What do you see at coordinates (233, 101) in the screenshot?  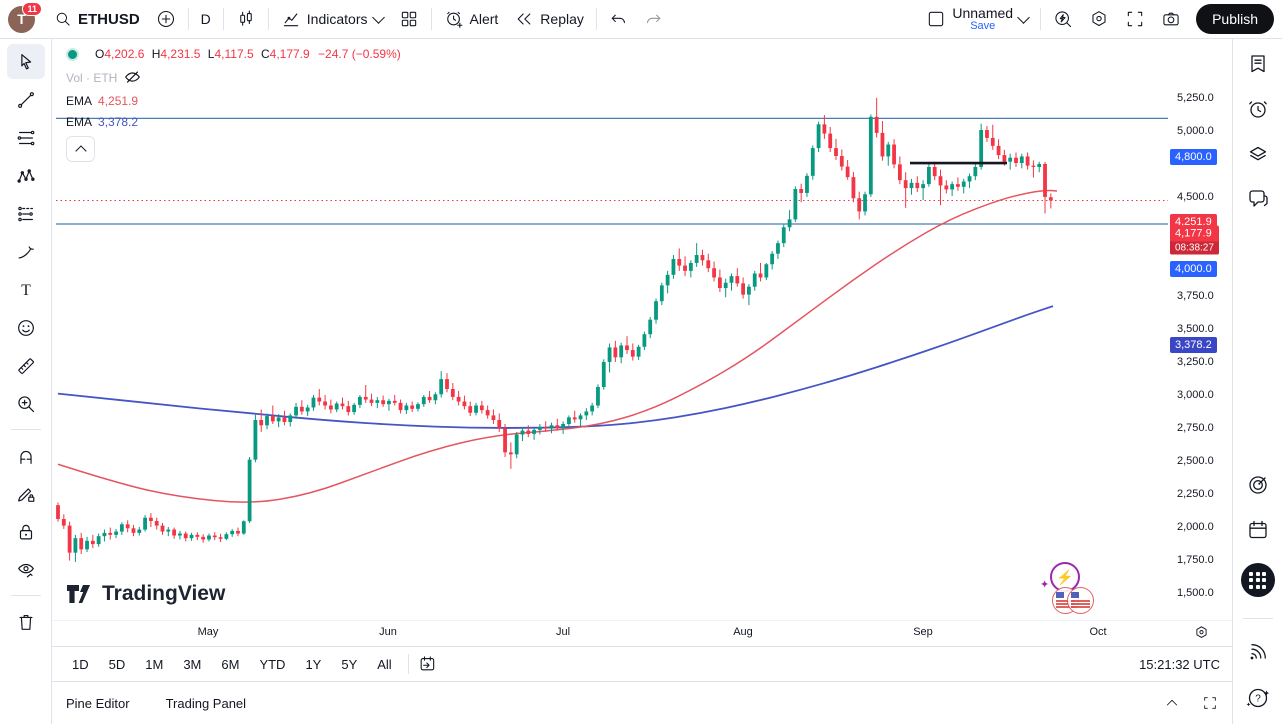 I see `ema-fast-row: EMA 4,251.9` at bounding box center [233, 101].